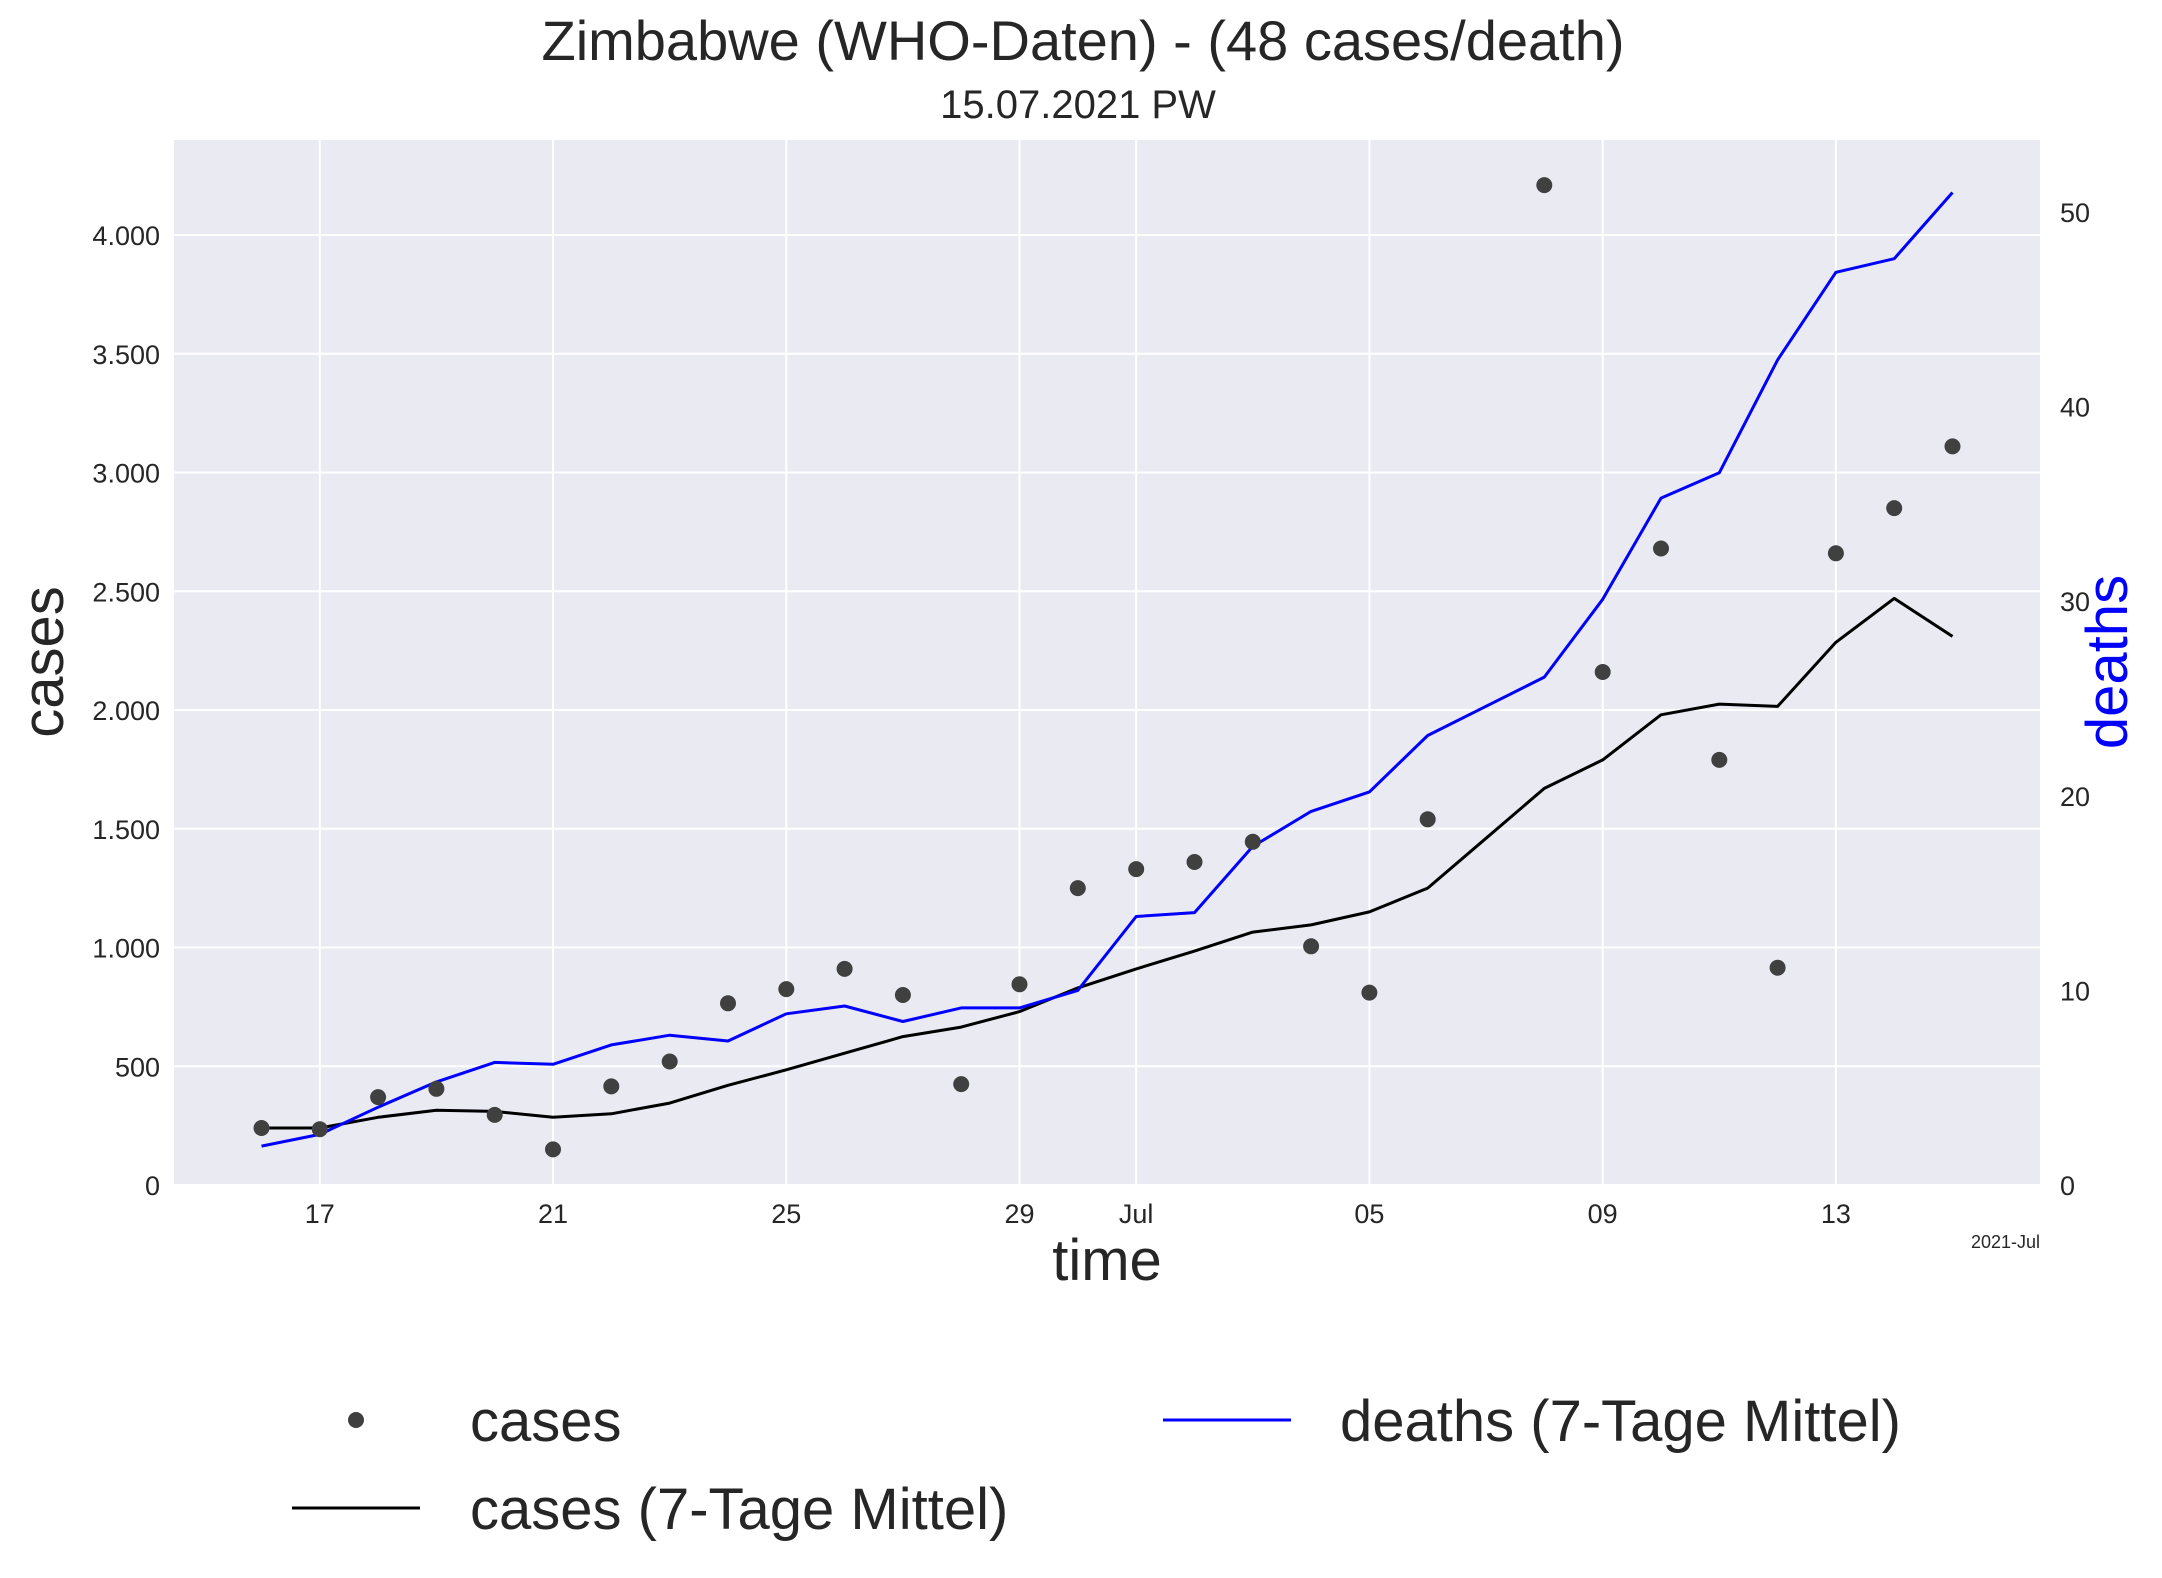  What do you see at coordinates (320, 1214) in the screenshot?
I see `x-tick-label: 17` at bounding box center [320, 1214].